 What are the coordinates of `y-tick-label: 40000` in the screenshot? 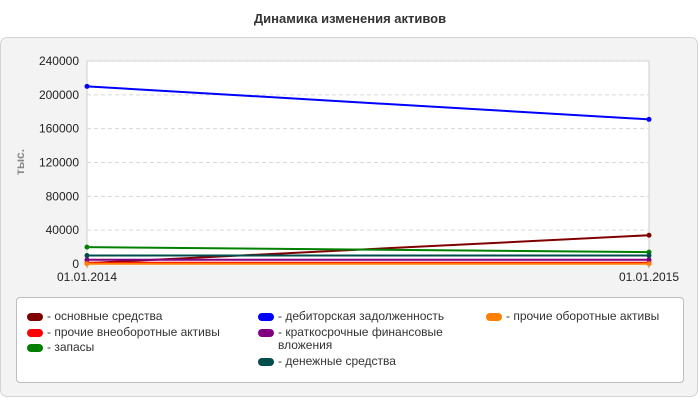 It's located at (63, 230).